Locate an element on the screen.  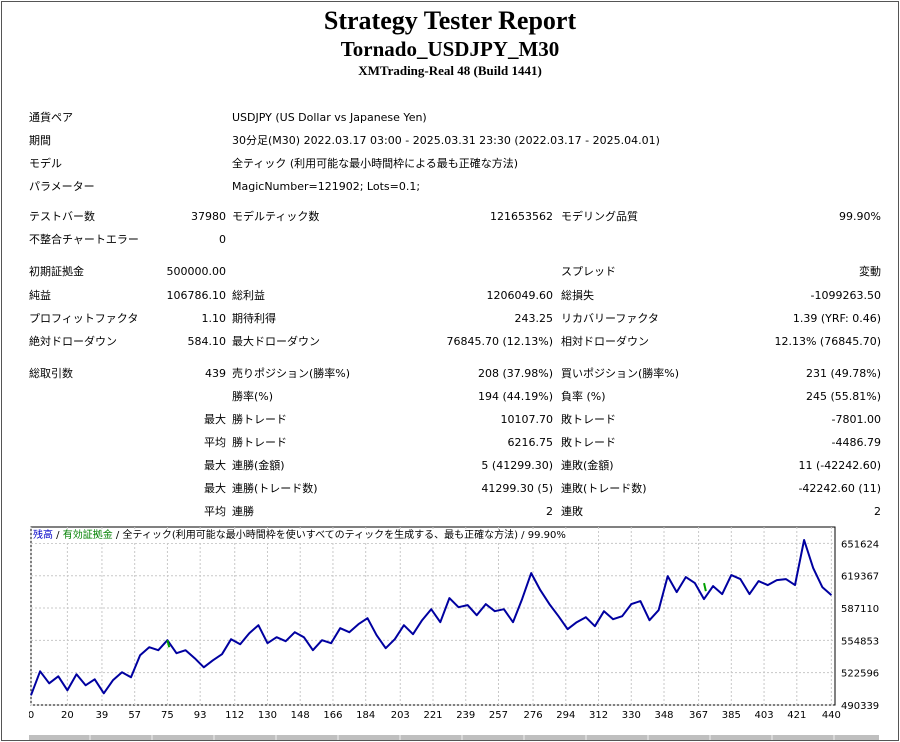
report-title: Strategy Tester Report is located at coordinates (450, 20).